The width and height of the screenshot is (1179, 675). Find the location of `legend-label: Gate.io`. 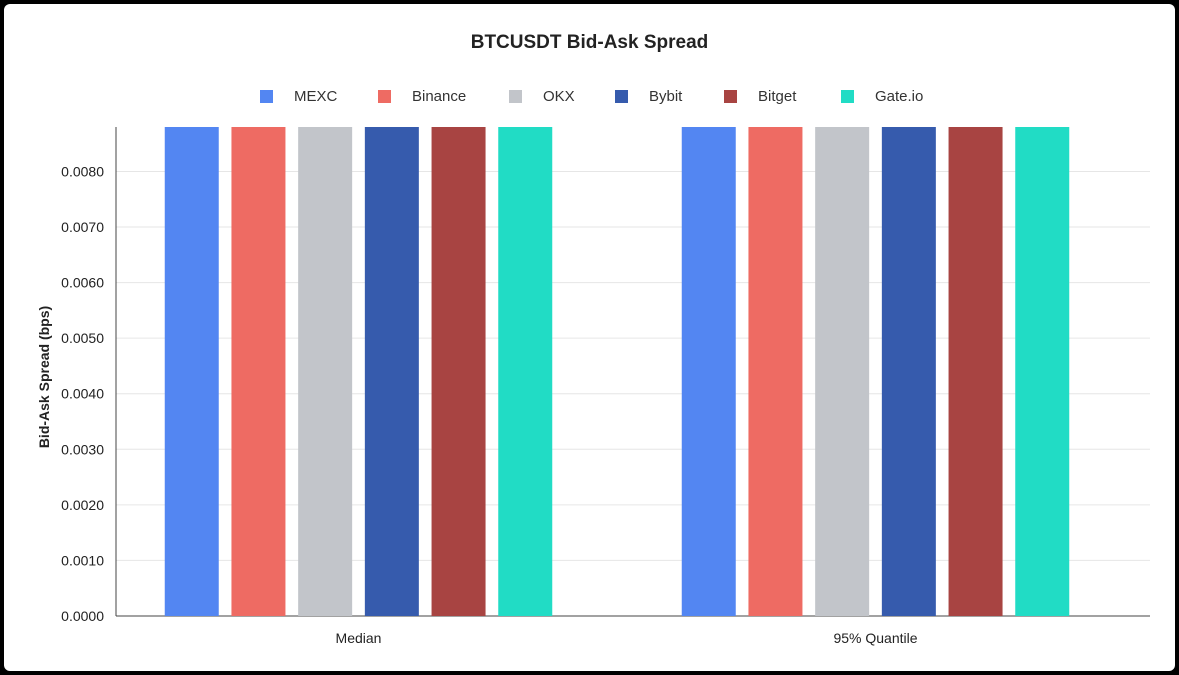

legend-label: Gate.io is located at coordinates (899, 96).